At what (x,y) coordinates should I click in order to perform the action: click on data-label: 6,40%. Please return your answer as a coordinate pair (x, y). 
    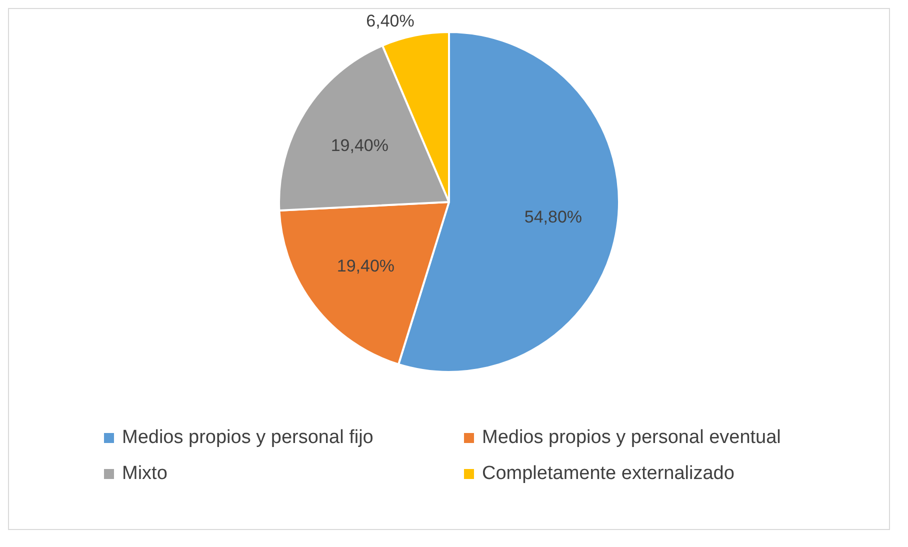
    Looking at the image, I should click on (390, 20).